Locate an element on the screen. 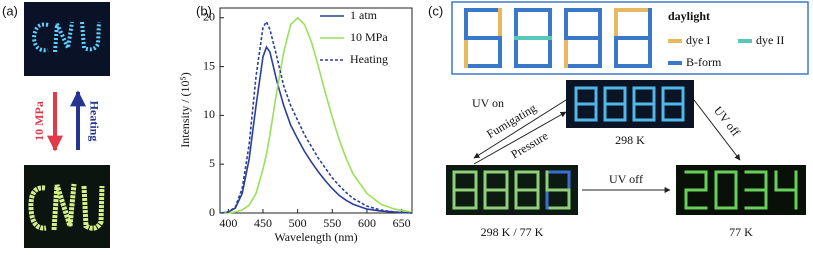 The image size is (813, 255). panel-label: (b) is located at coordinates (204, 10).